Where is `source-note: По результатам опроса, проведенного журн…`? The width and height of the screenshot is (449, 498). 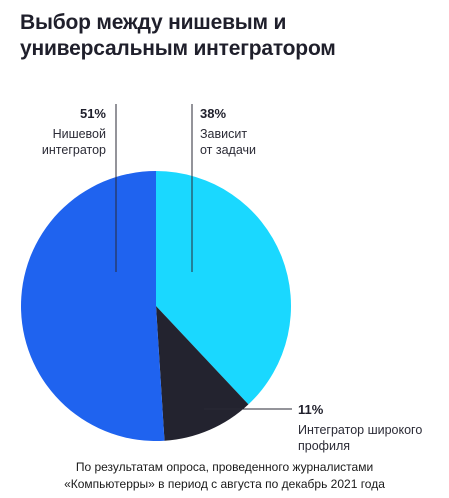 source-note: По результатам опроса, проведенного журн… is located at coordinates (224, 476).